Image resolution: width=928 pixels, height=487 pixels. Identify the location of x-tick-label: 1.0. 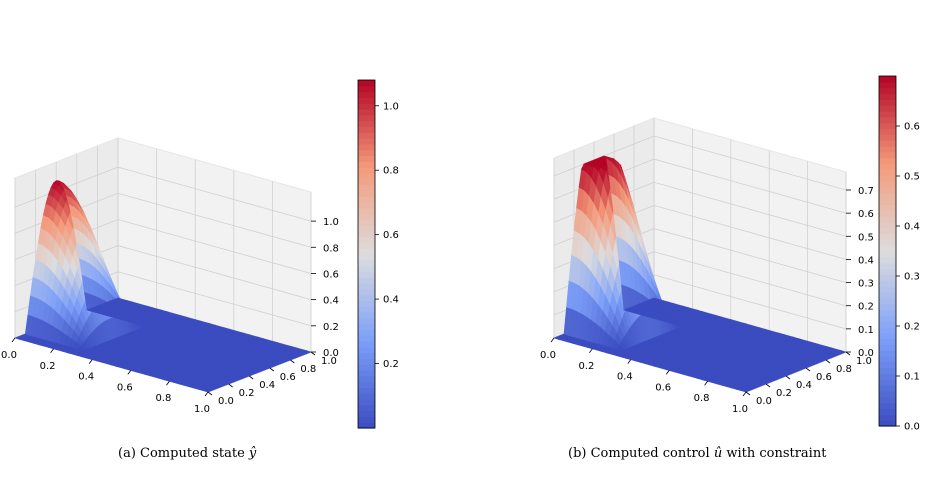
(202, 409).